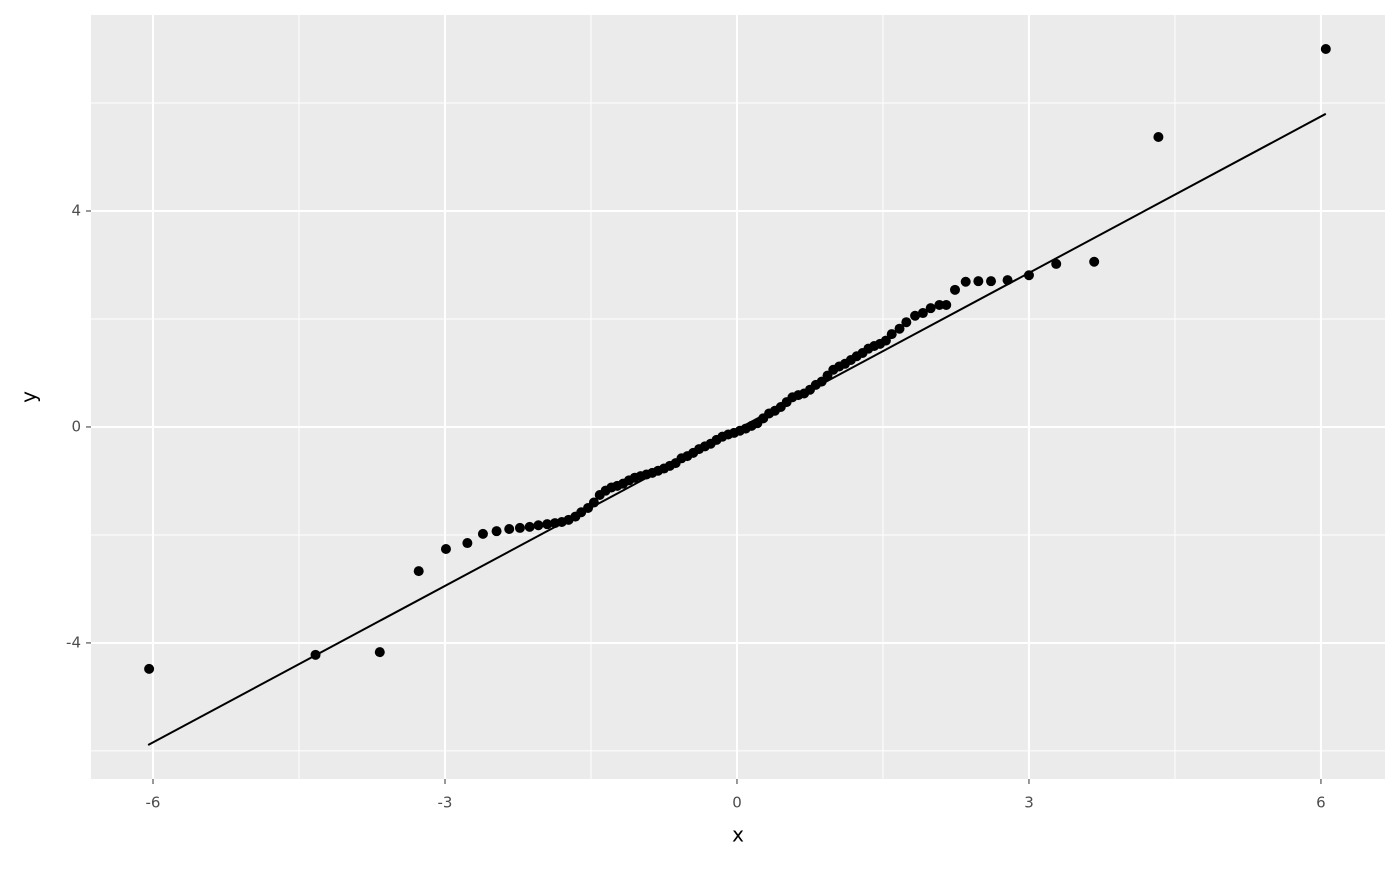 Image resolution: width=1400 pixels, height=870 pixels. Describe the element at coordinates (1029, 803) in the screenshot. I see `x-tick-label: 3` at that location.